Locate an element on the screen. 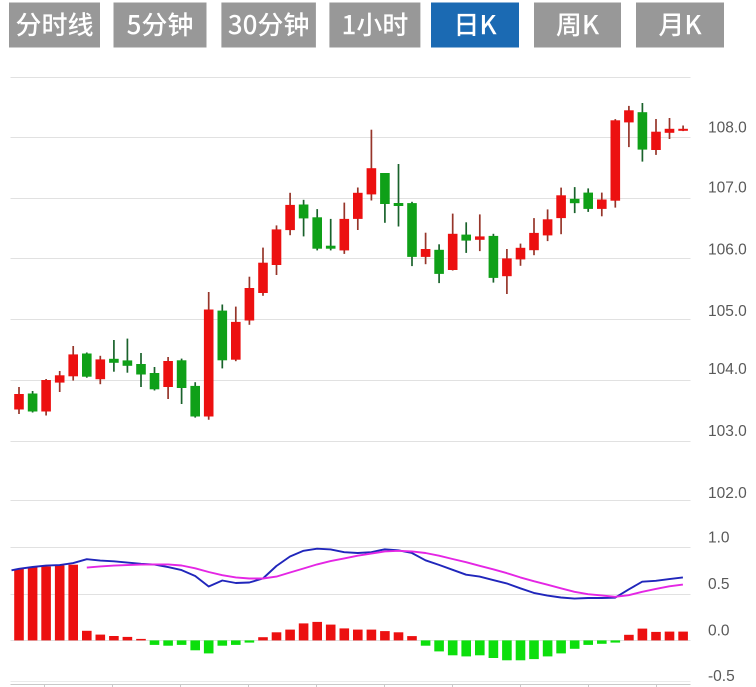 Image resolution: width=756 pixels, height=687 pixels. svg-text: 0.0 is located at coordinates (719, 631).